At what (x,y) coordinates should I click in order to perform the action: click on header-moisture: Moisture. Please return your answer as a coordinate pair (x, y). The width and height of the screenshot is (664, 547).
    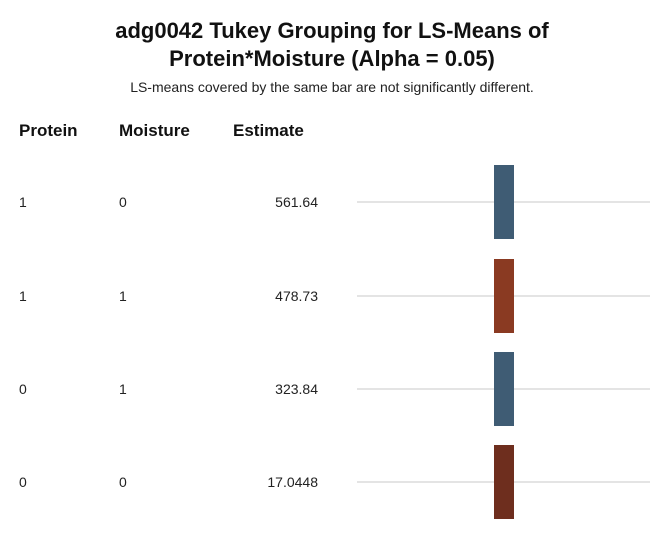
    Looking at the image, I should click on (154, 130).